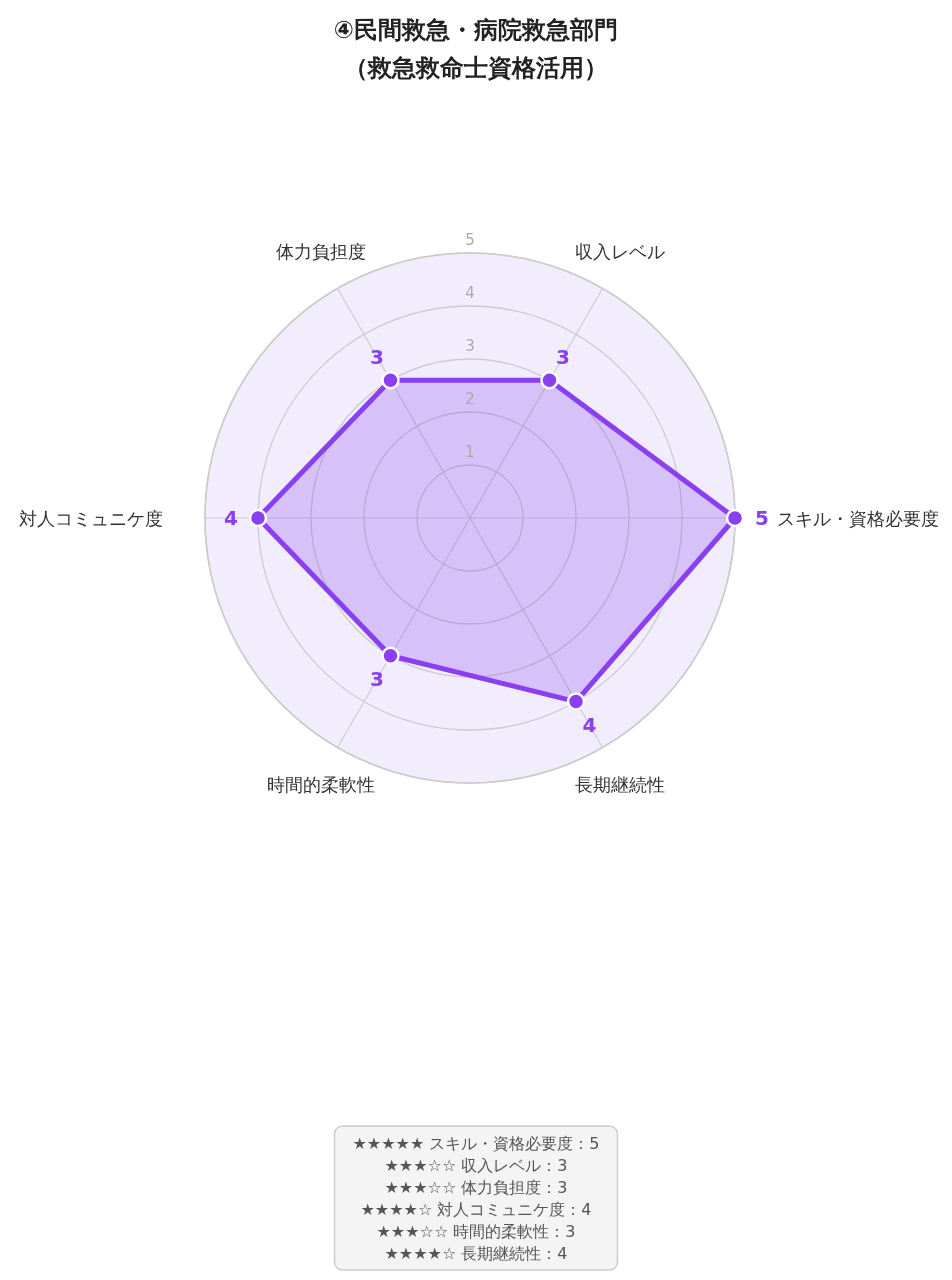 The width and height of the screenshot is (952, 1280). What do you see at coordinates (619, 251) in the screenshot?
I see `spoke-label: 収入レベル` at bounding box center [619, 251].